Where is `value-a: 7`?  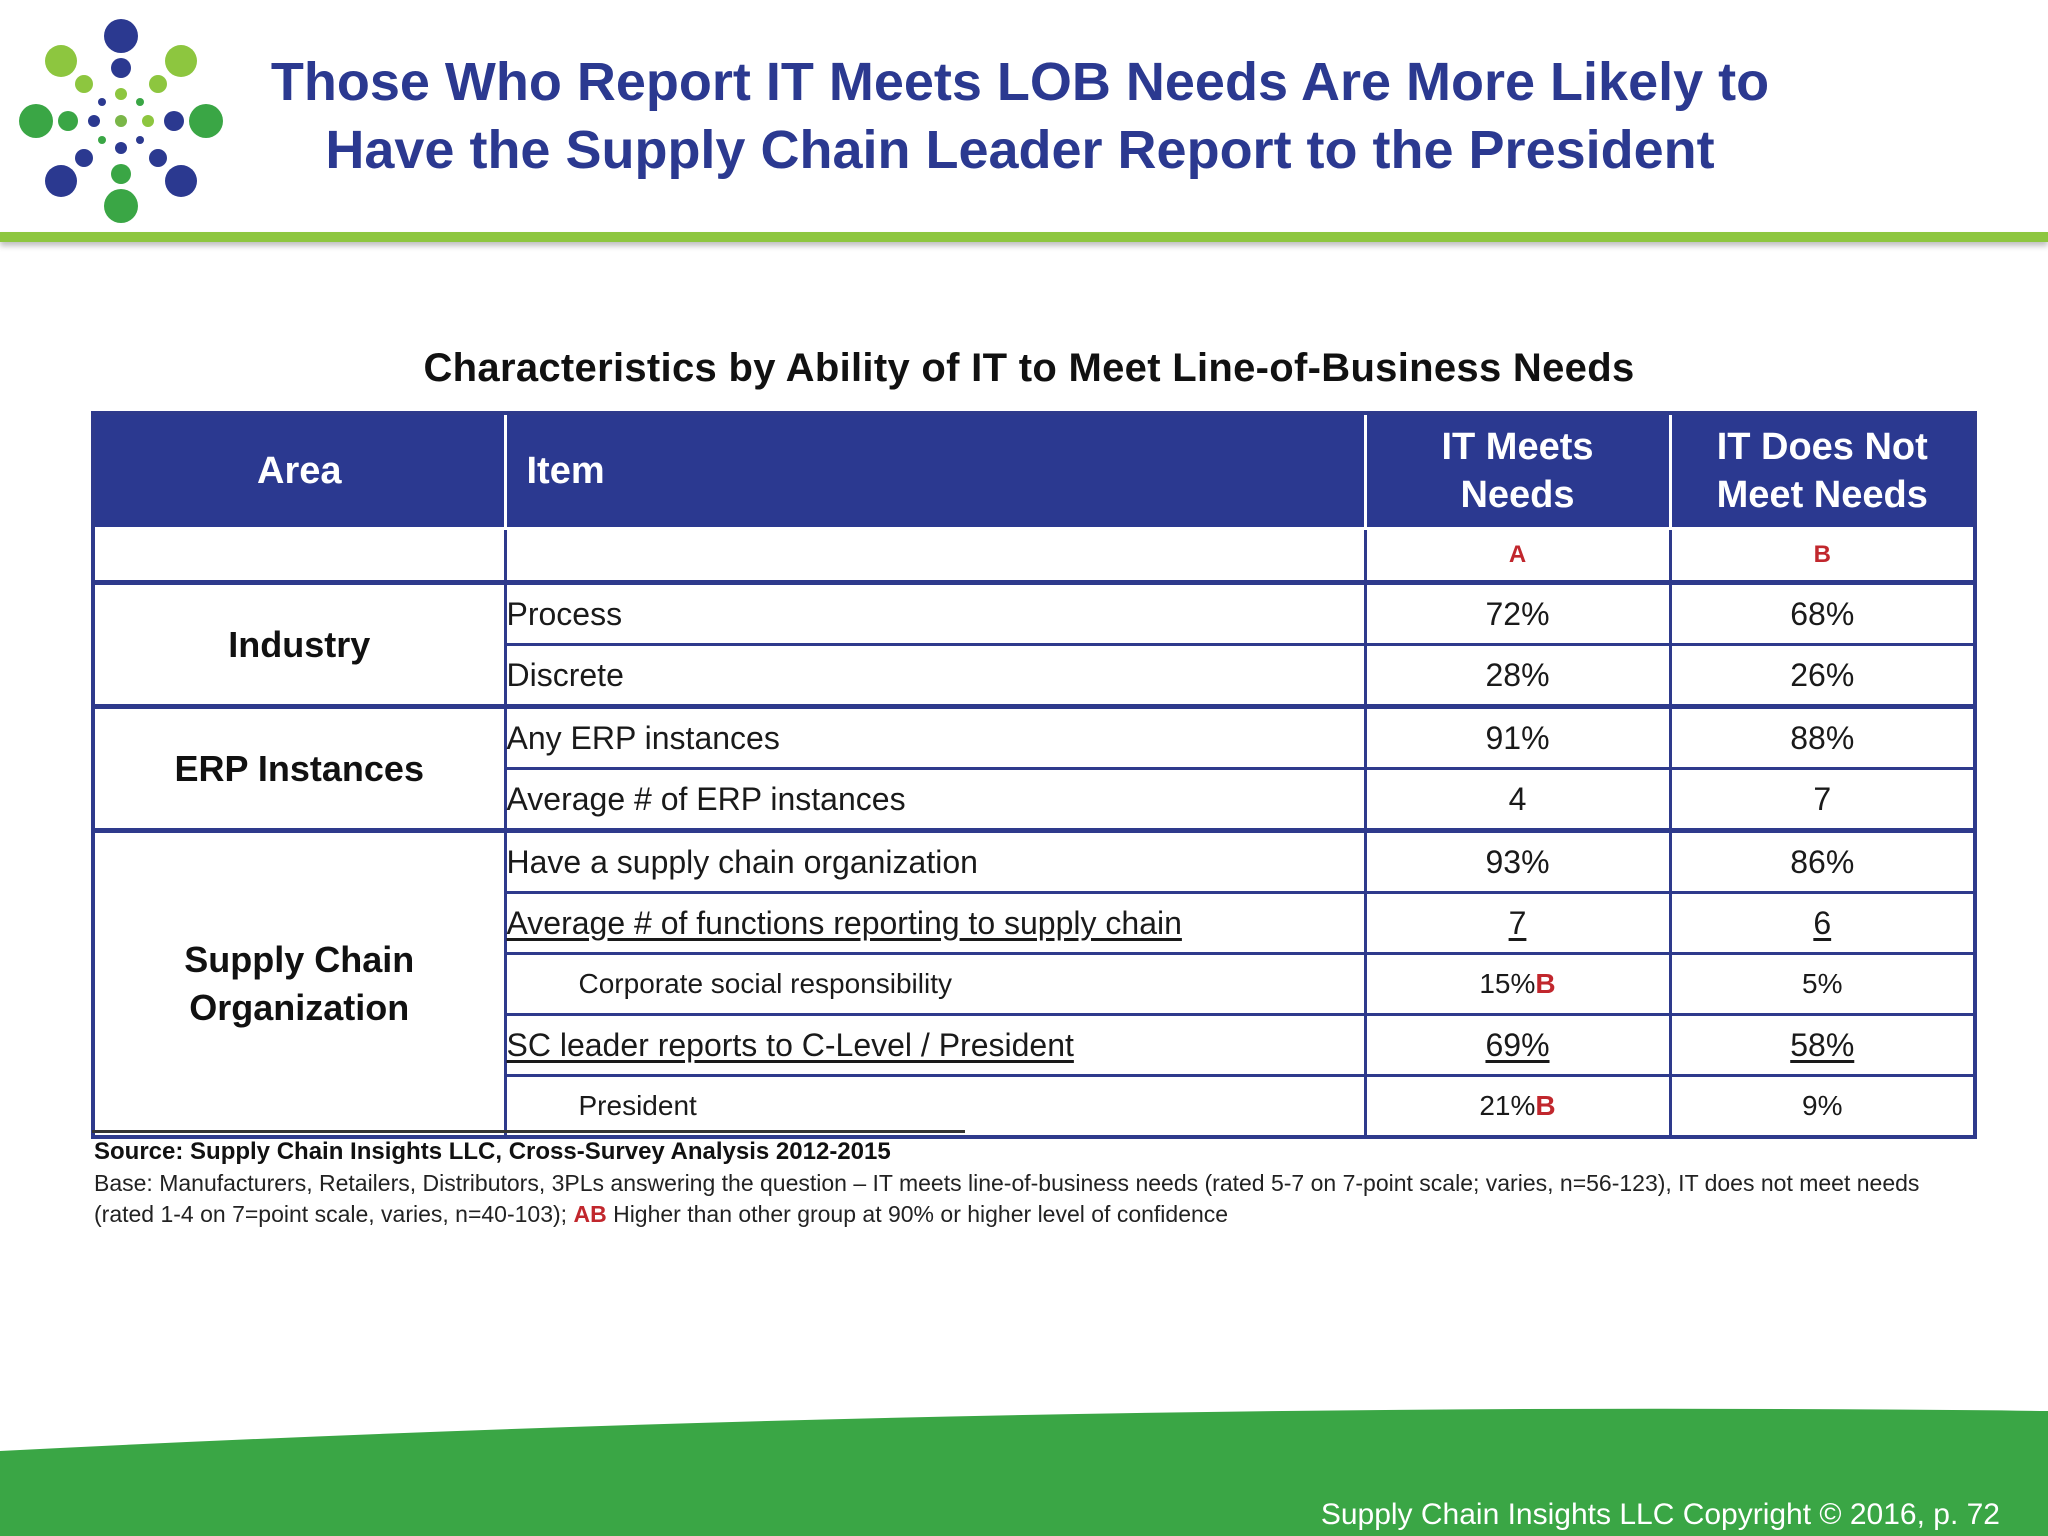
value-a: 7 is located at coordinates (1517, 923).